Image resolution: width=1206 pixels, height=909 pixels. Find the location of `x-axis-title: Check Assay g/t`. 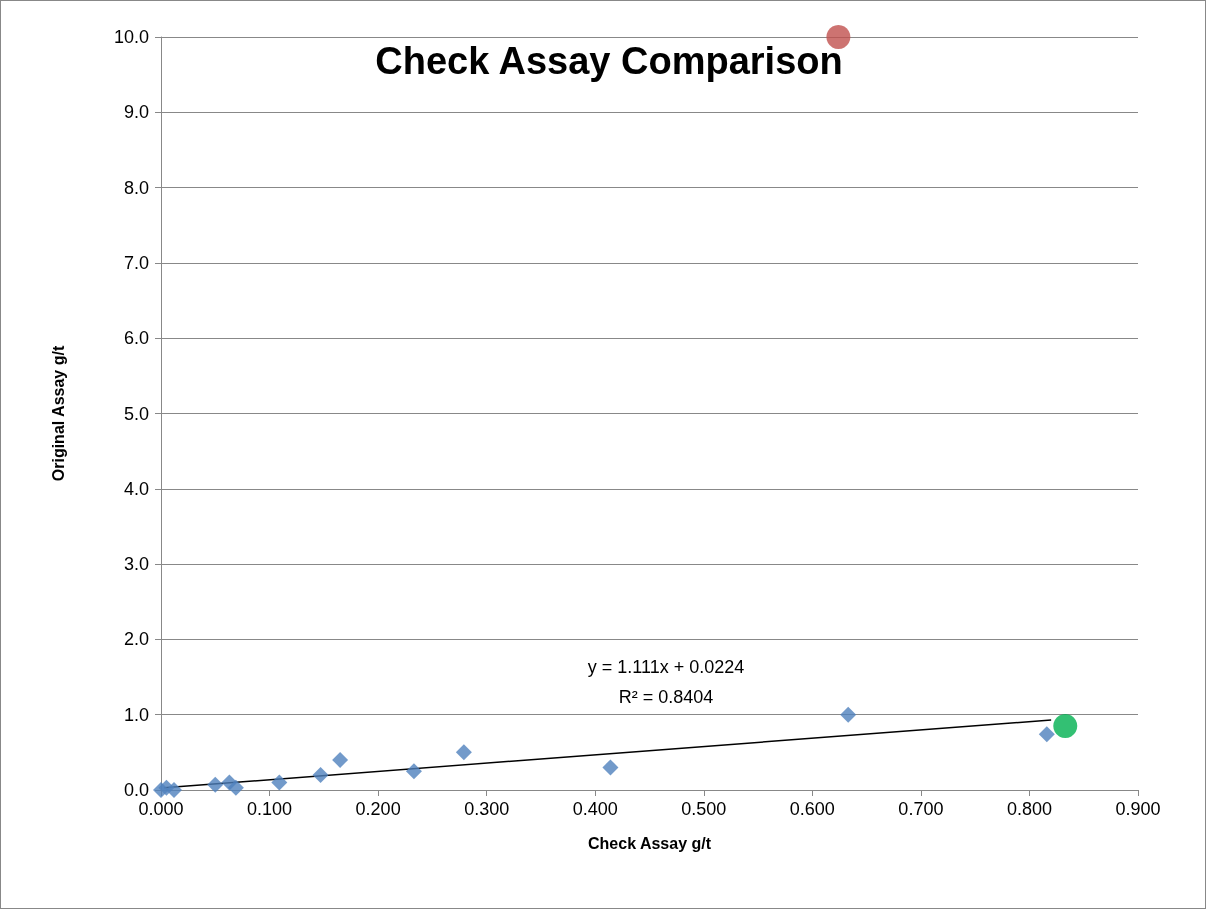

x-axis-title: Check Assay g/t is located at coordinates (649, 843).